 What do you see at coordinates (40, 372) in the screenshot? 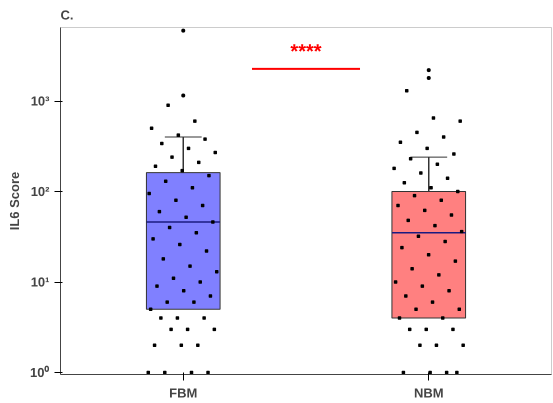
I see `y-tick-label: 10⁰` at bounding box center [40, 372].